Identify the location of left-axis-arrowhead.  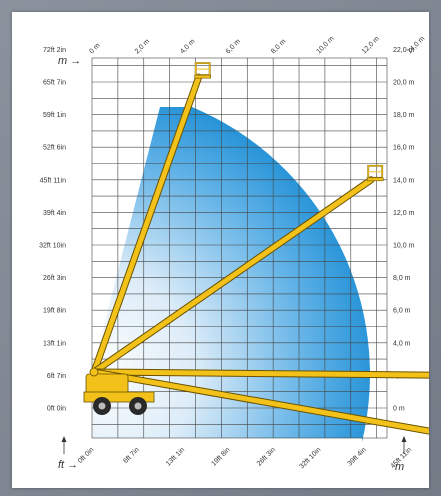
(64, 439).